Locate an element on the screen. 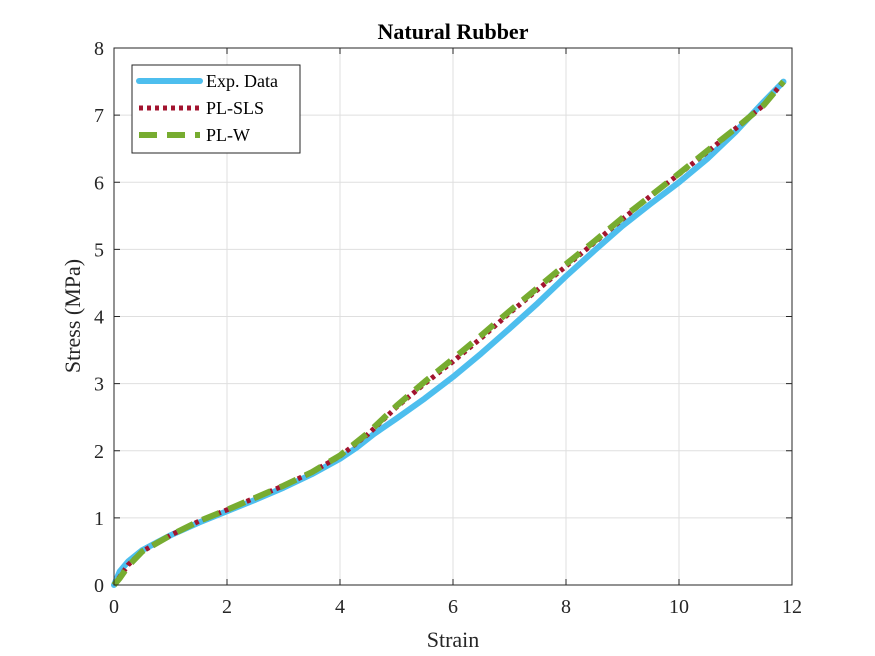 This screenshot has width=875, height=656. y-tick-label: 4 is located at coordinates (99, 318).